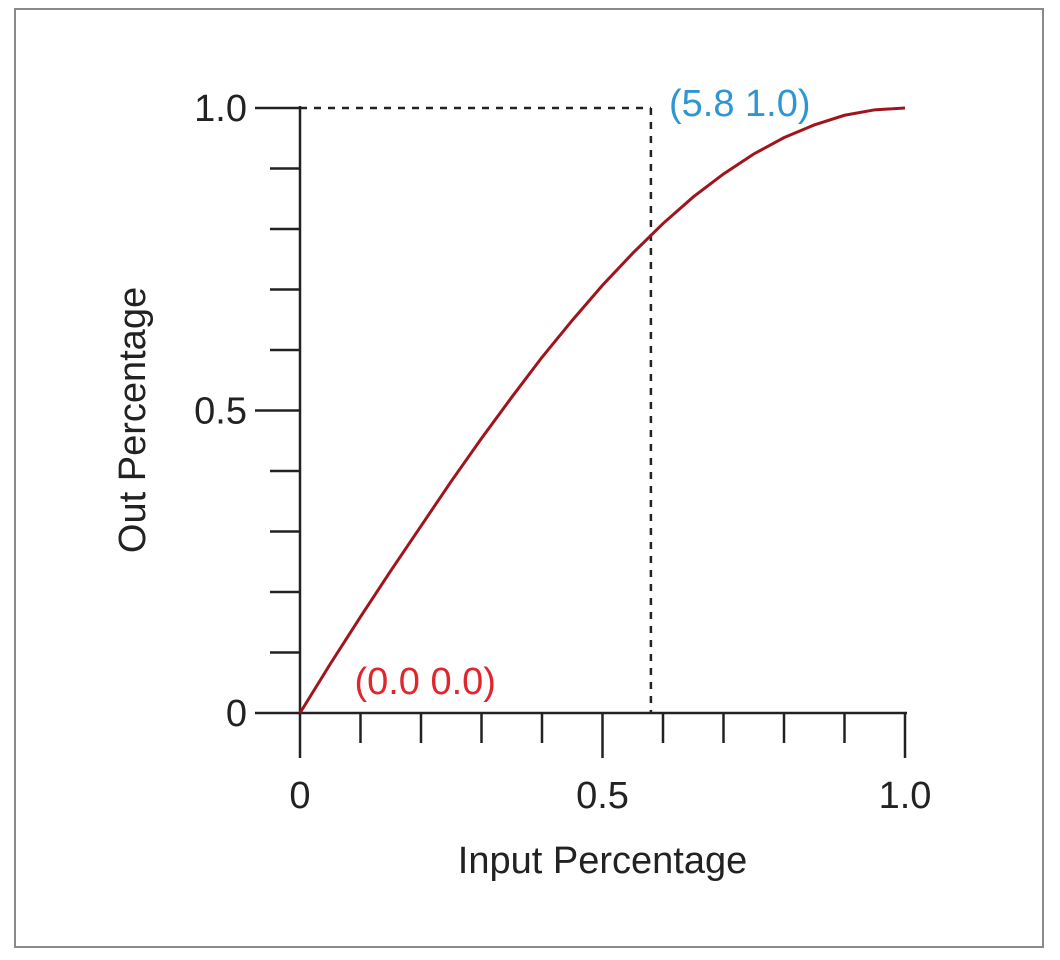  What do you see at coordinates (602, 796) in the screenshot?
I see `x-tick-label: 0.5` at bounding box center [602, 796].